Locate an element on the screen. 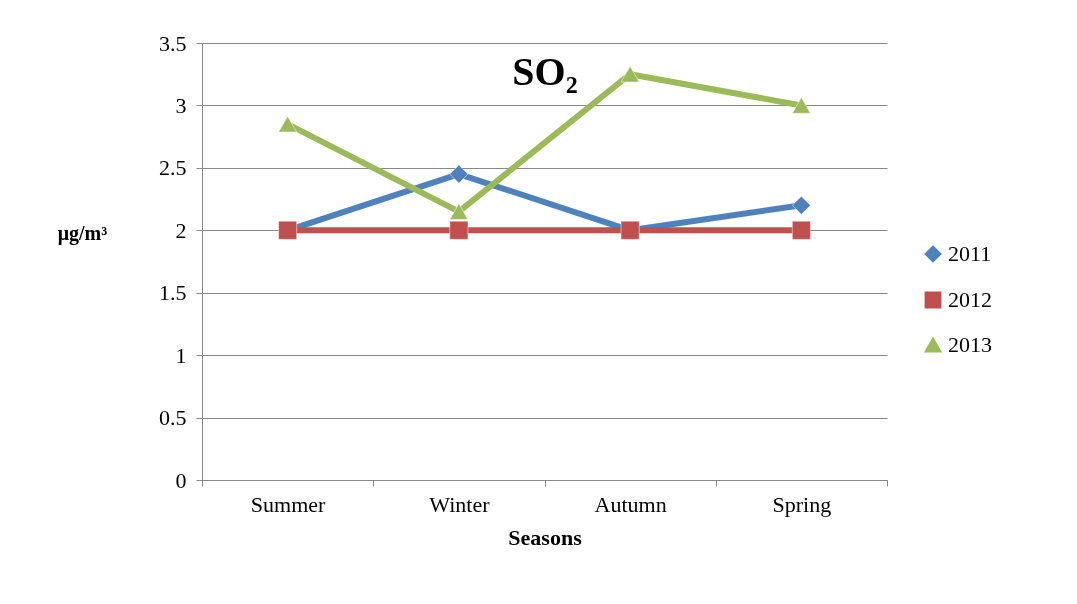 Image resolution: width=1077 pixels, height=604 pixels. y-tick-label: 1 is located at coordinates (181, 355).